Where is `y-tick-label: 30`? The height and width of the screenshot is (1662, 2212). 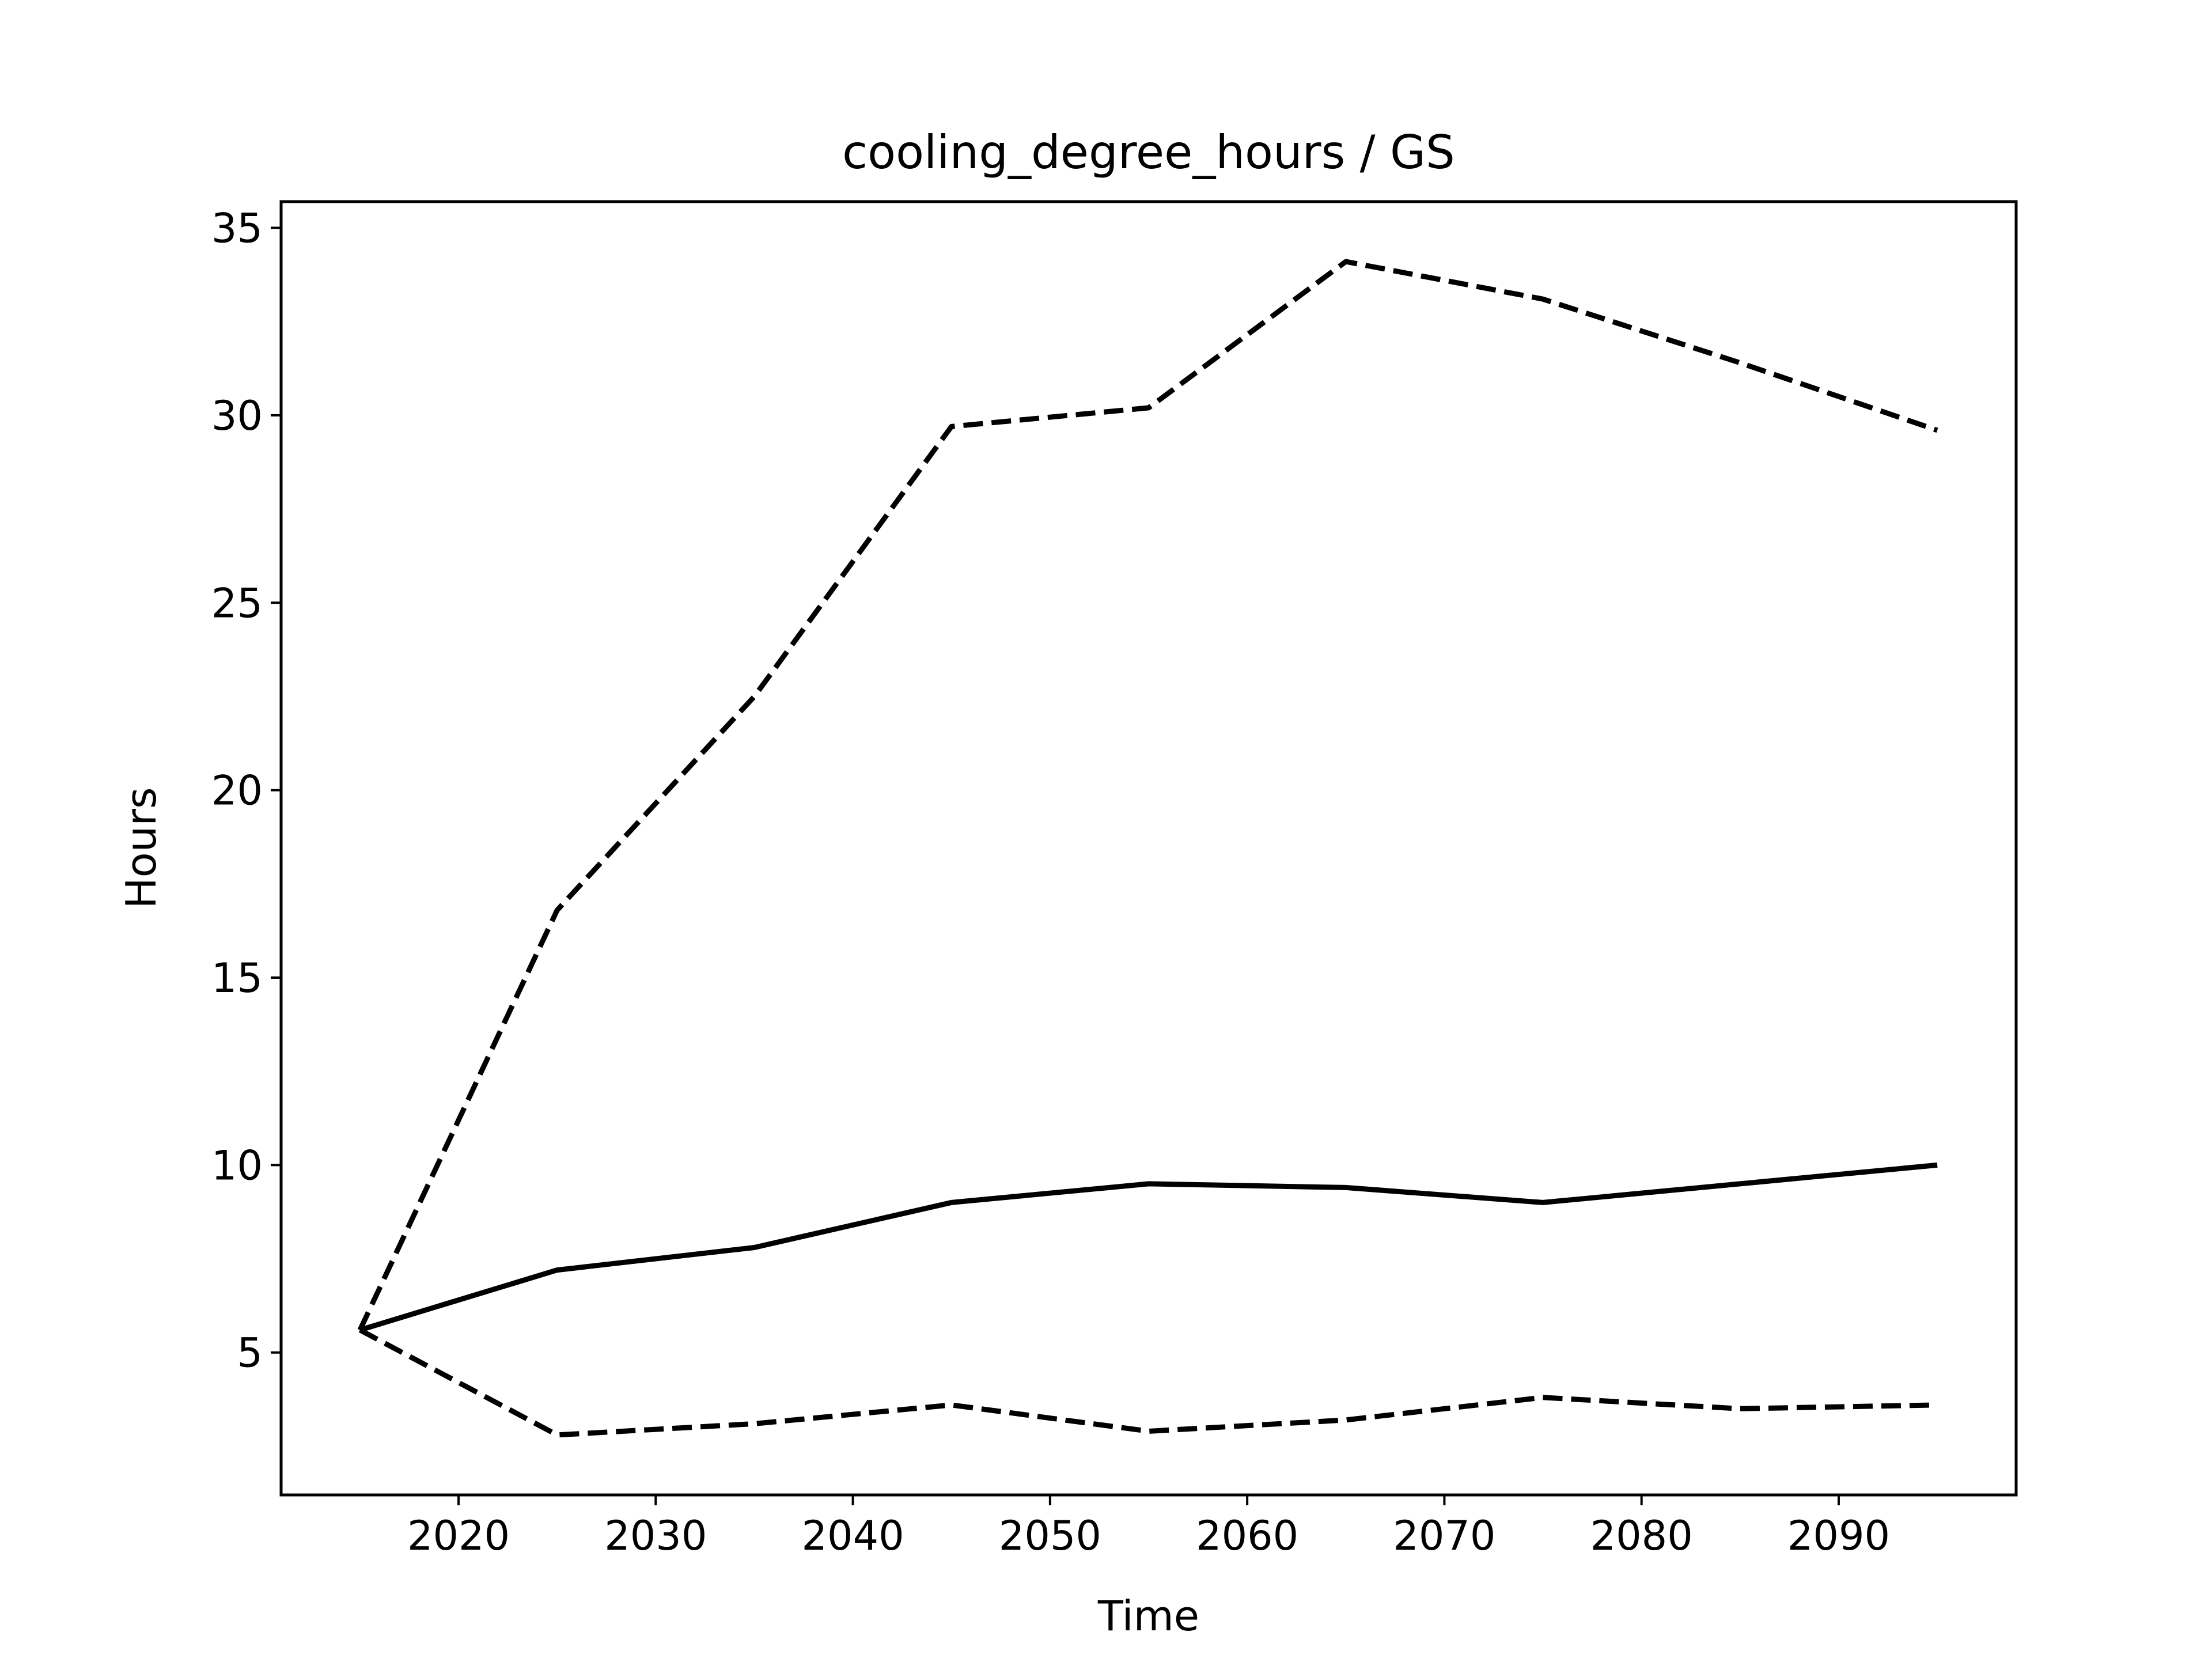 y-tick-label: 30 is located at coordinates (237, 416).